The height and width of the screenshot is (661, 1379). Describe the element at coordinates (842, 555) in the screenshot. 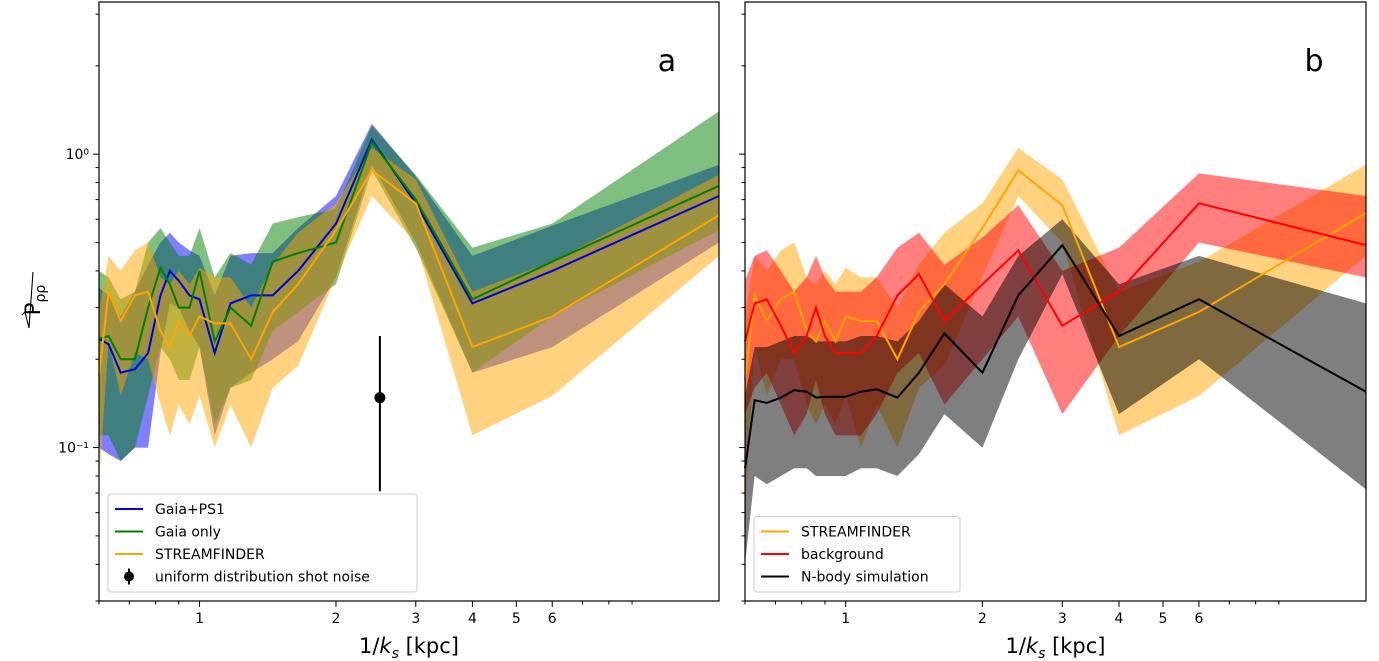

I see `legend-entry-label: background` at that location.